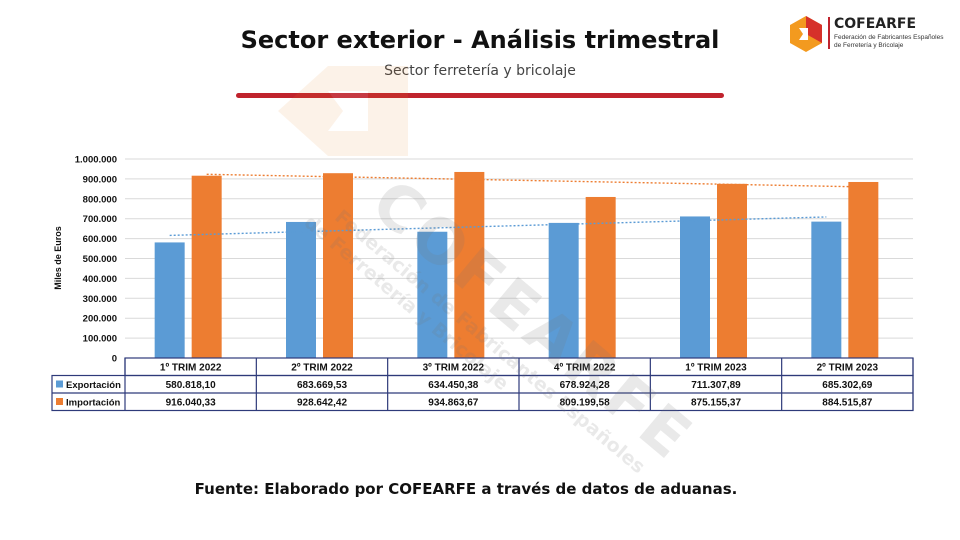 The image size is (960, 540). What do you see at coordinates (847, 403) in the screenshot?
I see `data-label: 884.515,87` at bounding box center [847, 403].